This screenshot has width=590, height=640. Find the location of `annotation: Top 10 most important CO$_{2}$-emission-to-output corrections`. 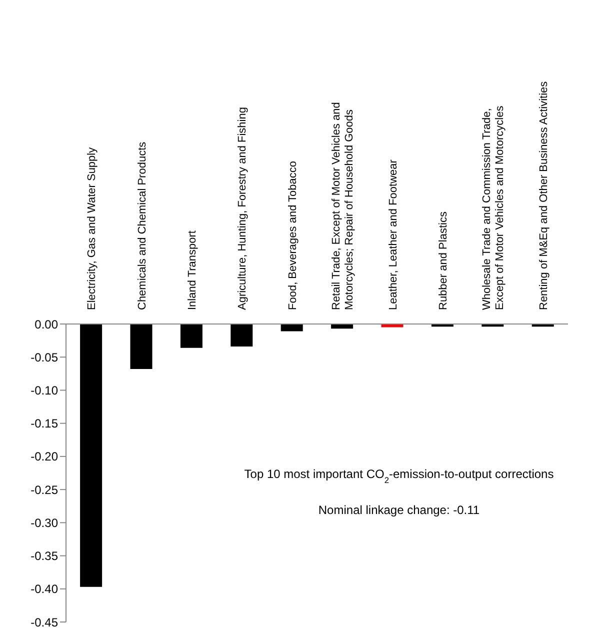

annotation: Top 10 most important CO$_{2}$-emission-to-output corrections is located at coordinates (399, 476).